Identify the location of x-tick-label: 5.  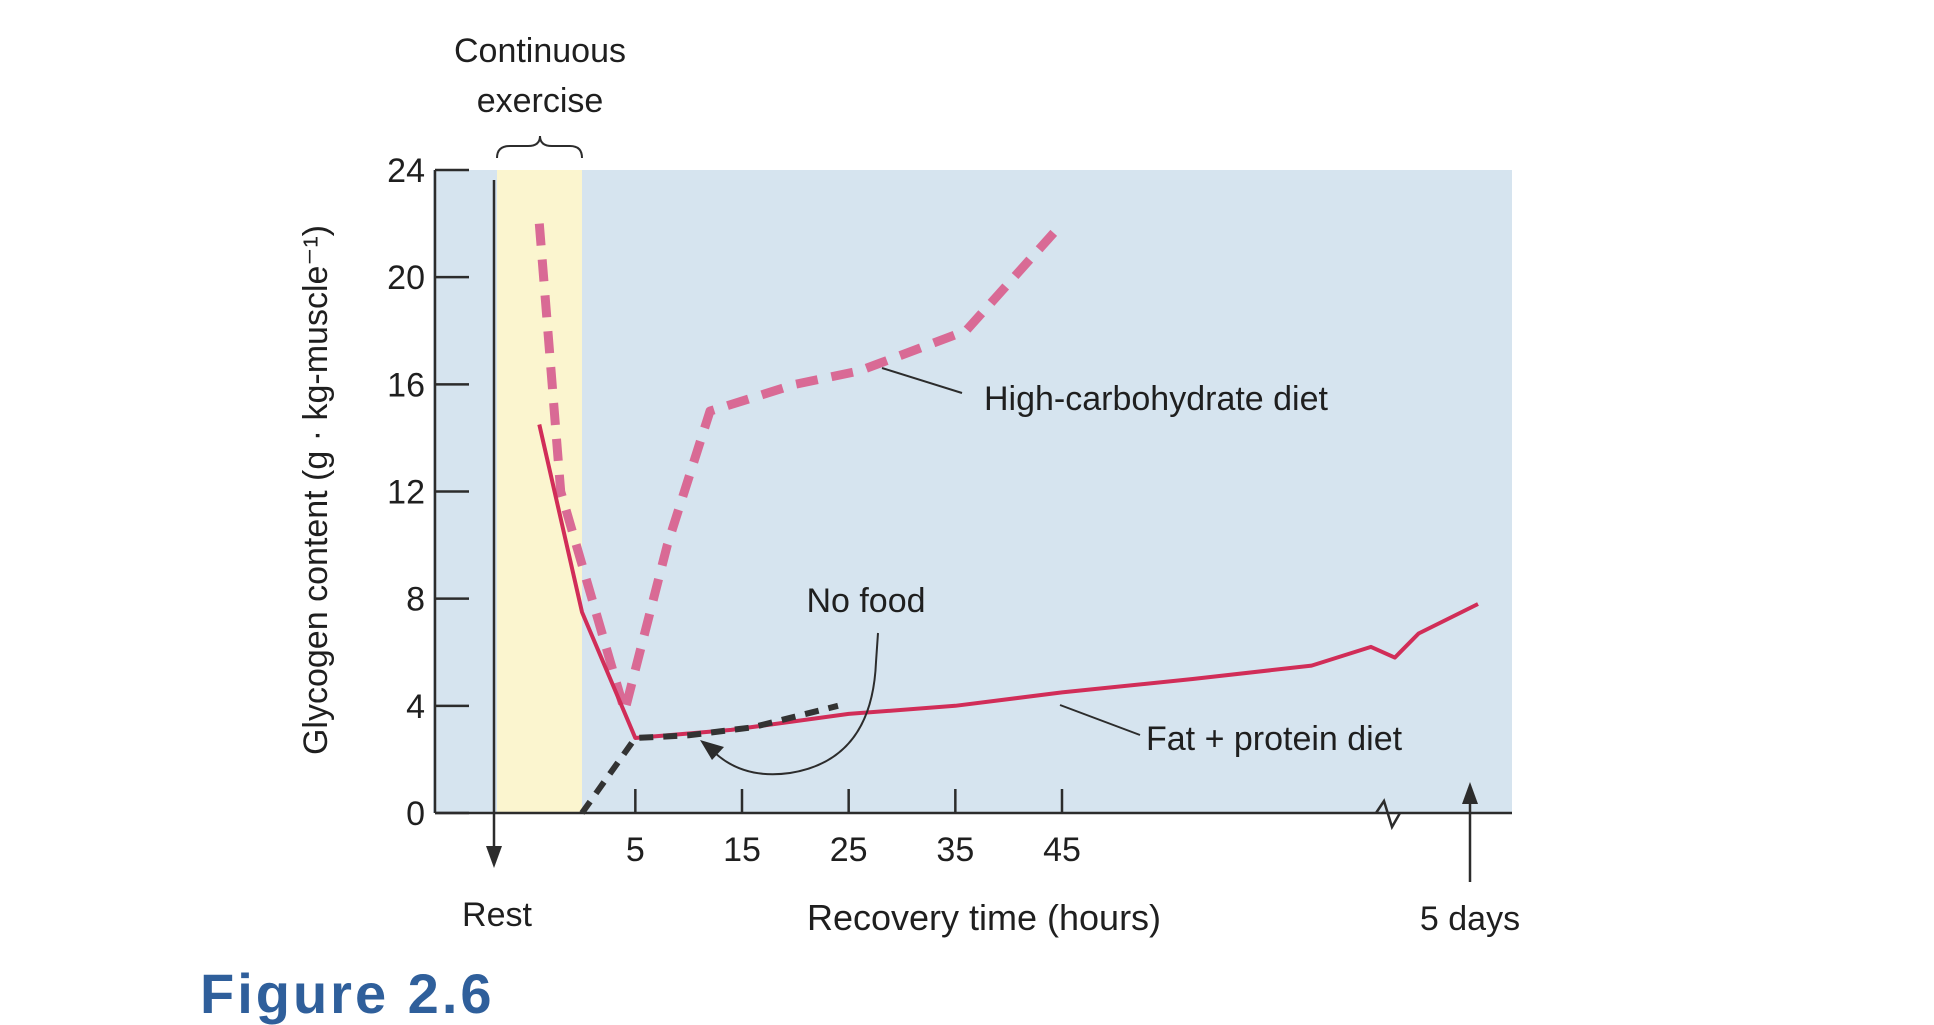
(635, 850).